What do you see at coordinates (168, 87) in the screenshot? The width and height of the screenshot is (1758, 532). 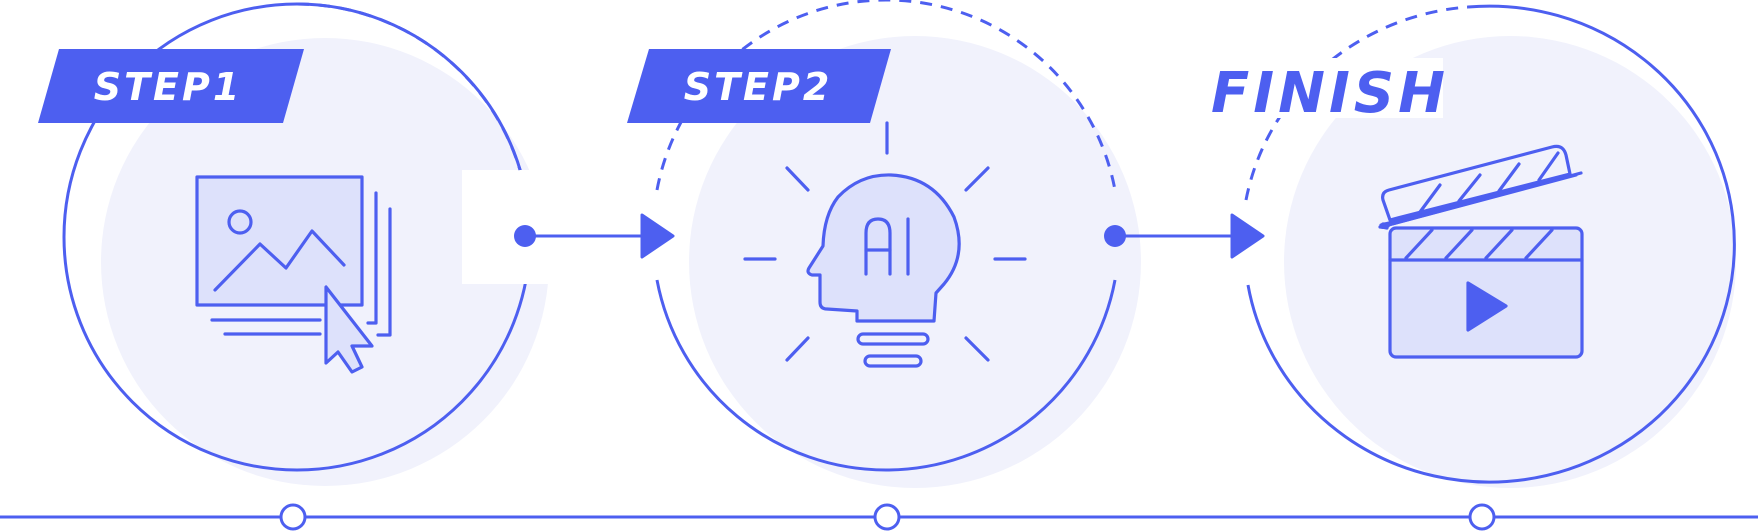 I see `step-1-label: STEP1` at bounding box center [168, 87].